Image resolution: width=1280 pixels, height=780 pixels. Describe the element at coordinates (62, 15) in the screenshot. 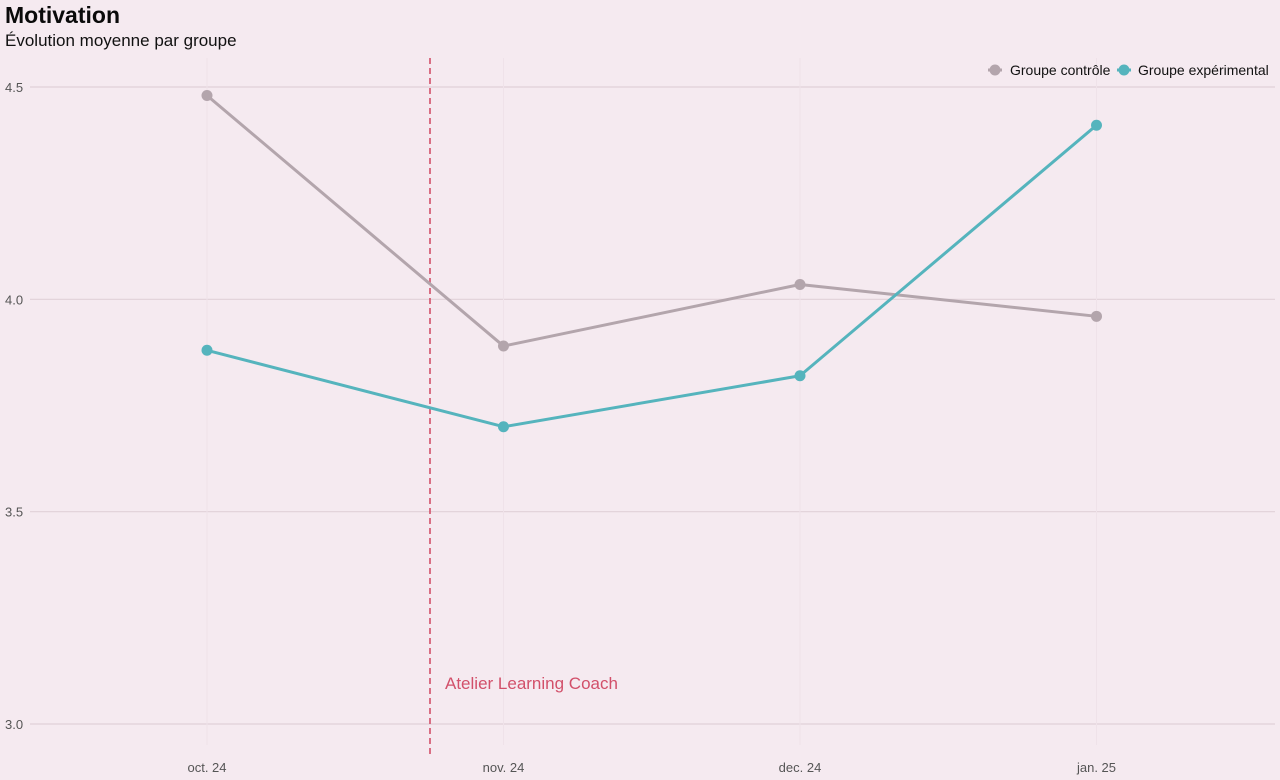

I see `chart-title: Motivation` at that location.